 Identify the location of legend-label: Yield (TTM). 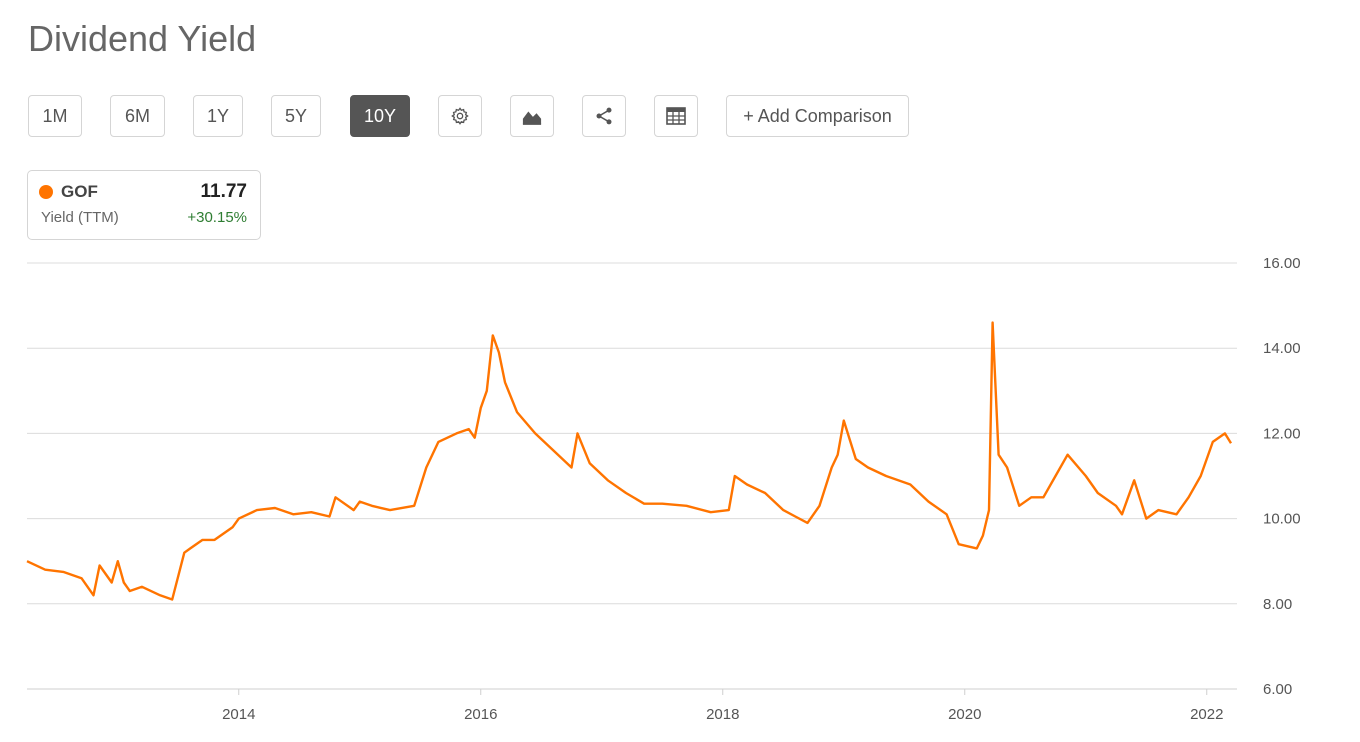
(80, 217).